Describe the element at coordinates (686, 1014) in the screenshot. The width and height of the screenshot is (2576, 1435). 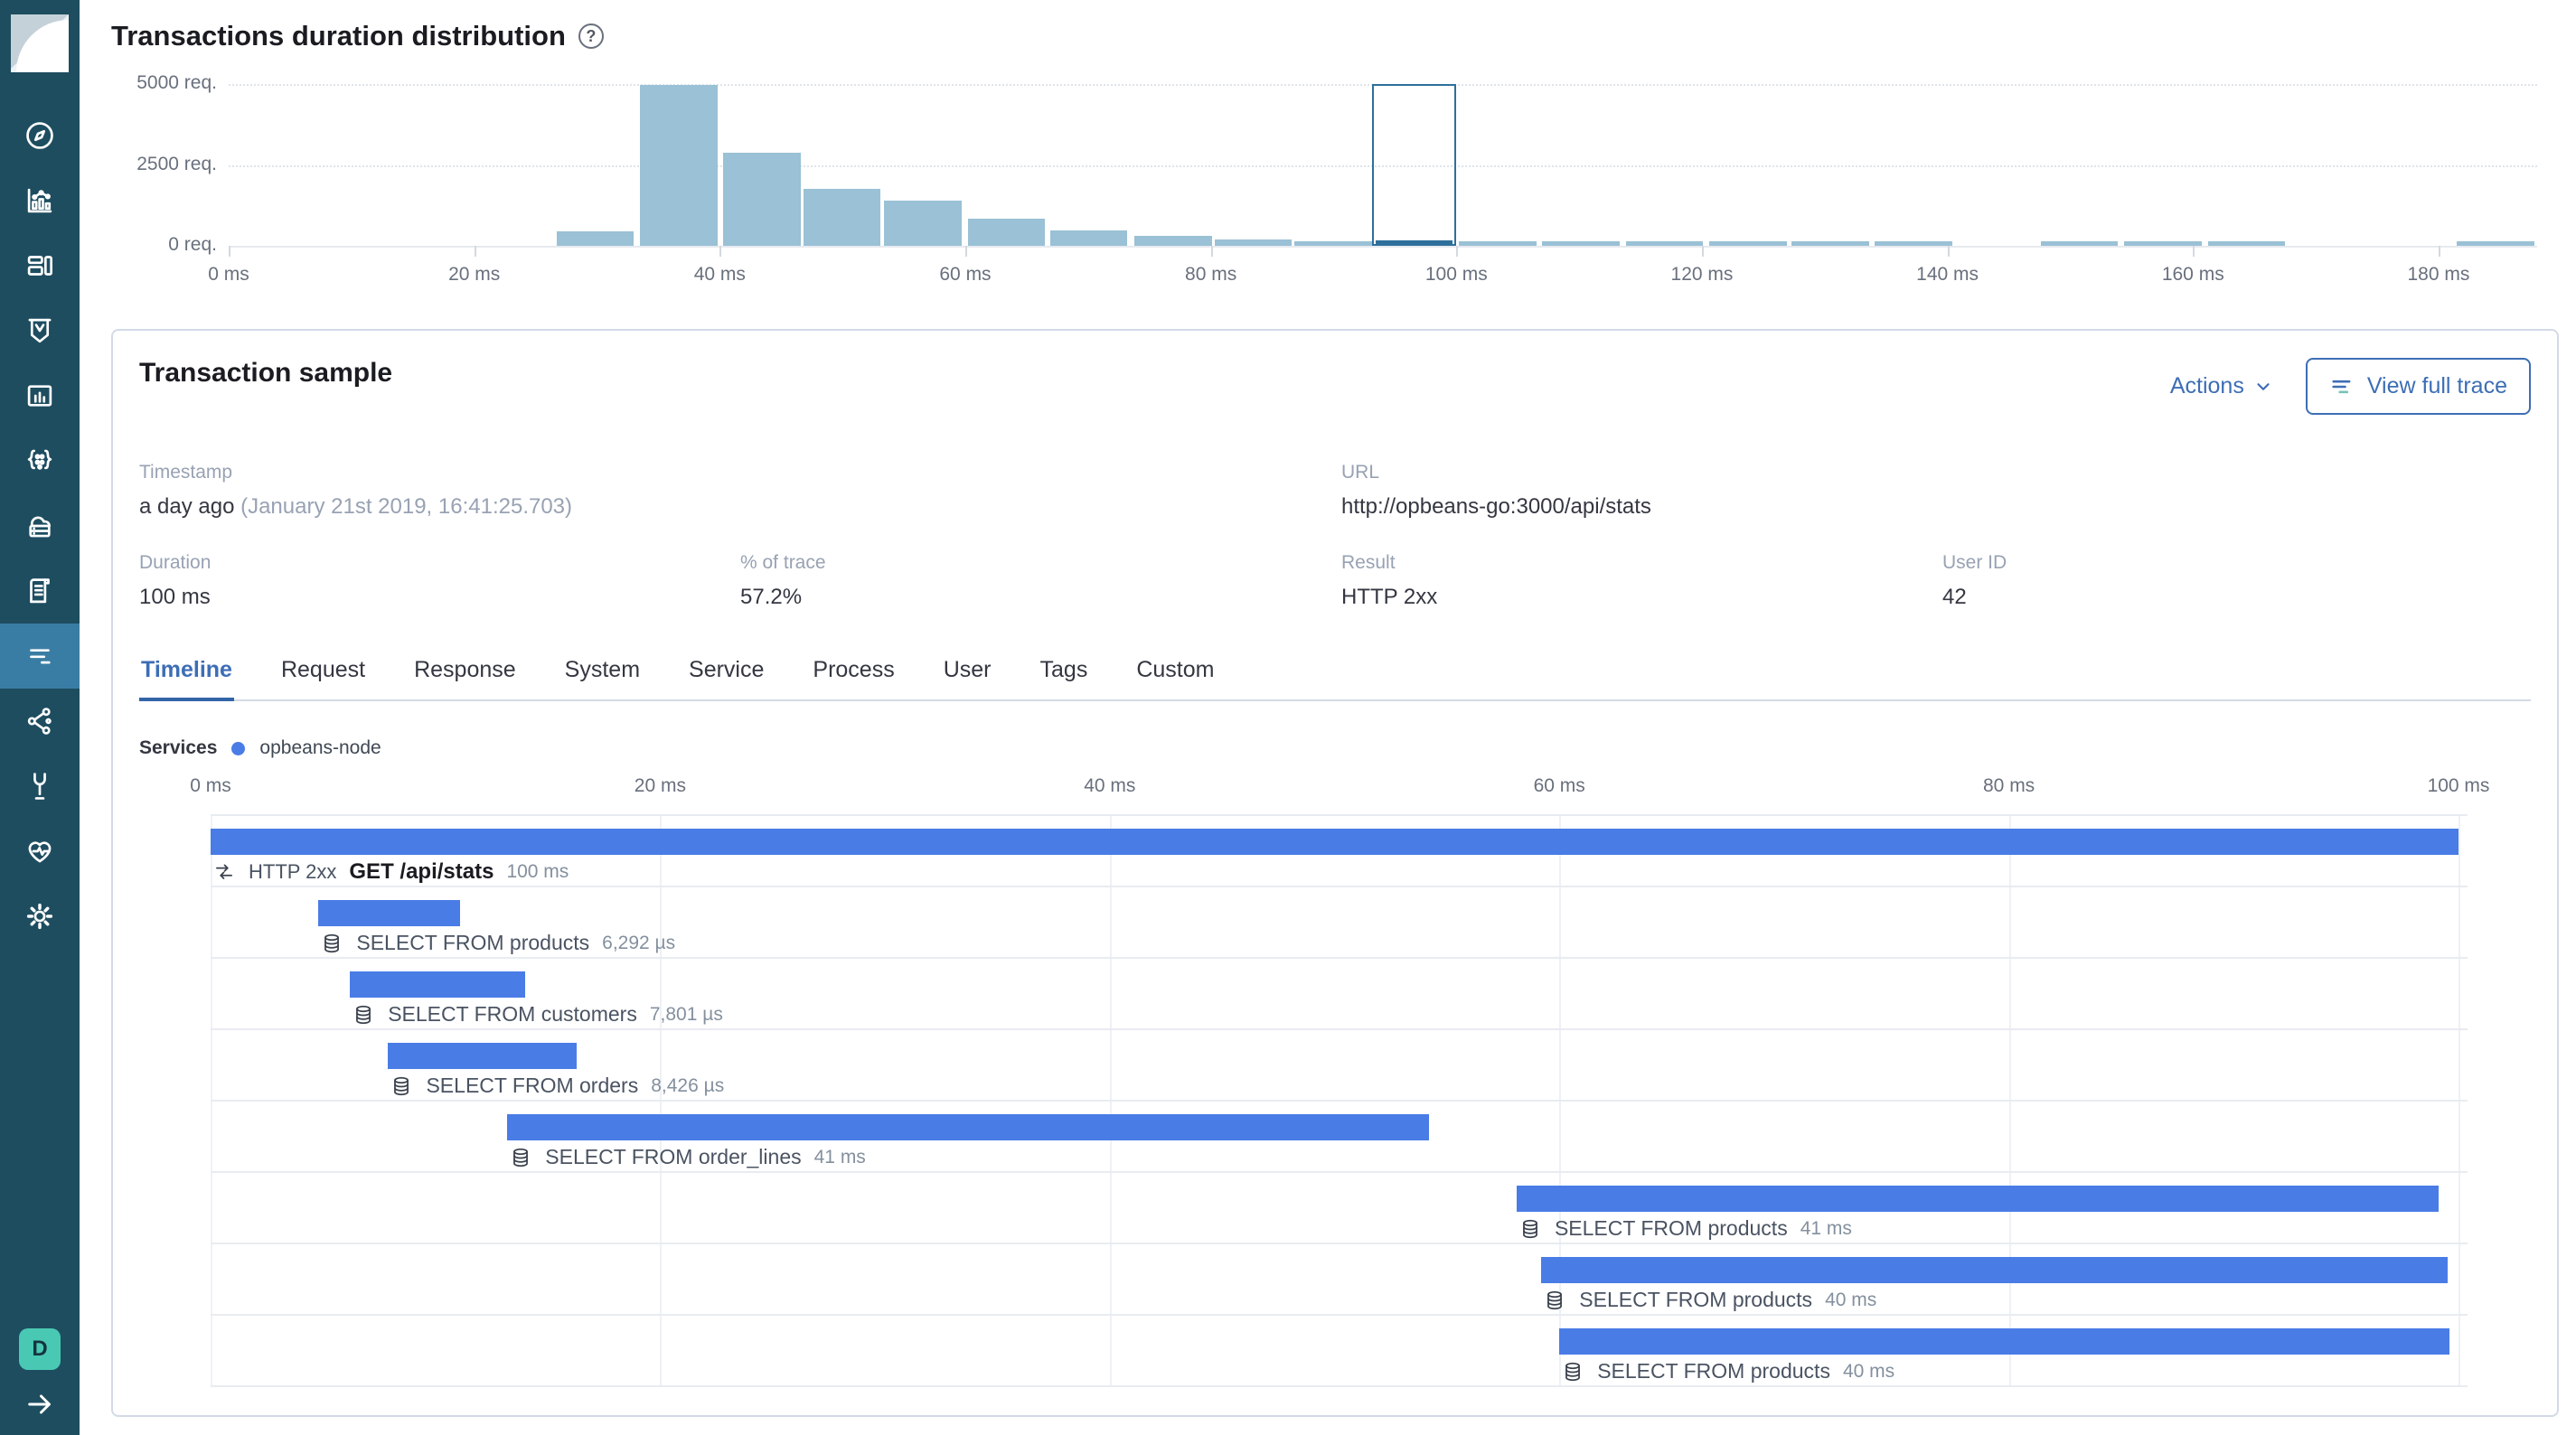
I see `item-duration: 7,801 µs` at that location.